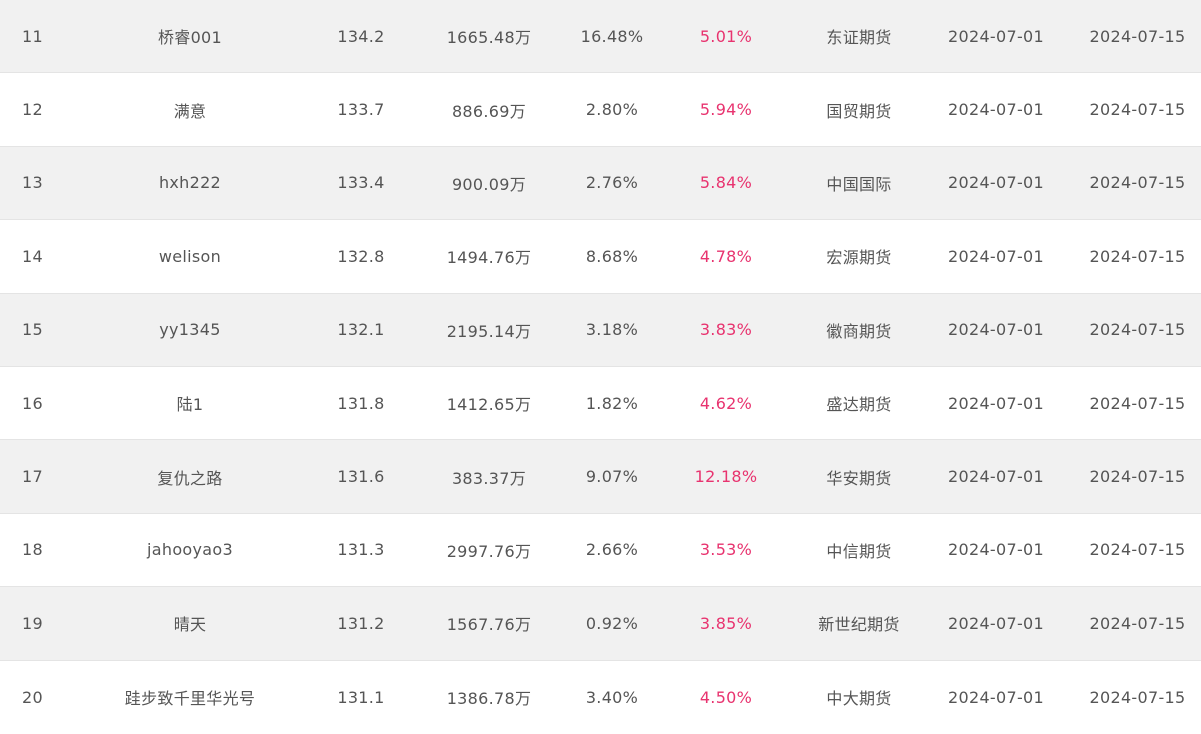 The height and width of the screenshot is (734, 1201). I want to click on score-cell: 131.8, so click(361, 403).